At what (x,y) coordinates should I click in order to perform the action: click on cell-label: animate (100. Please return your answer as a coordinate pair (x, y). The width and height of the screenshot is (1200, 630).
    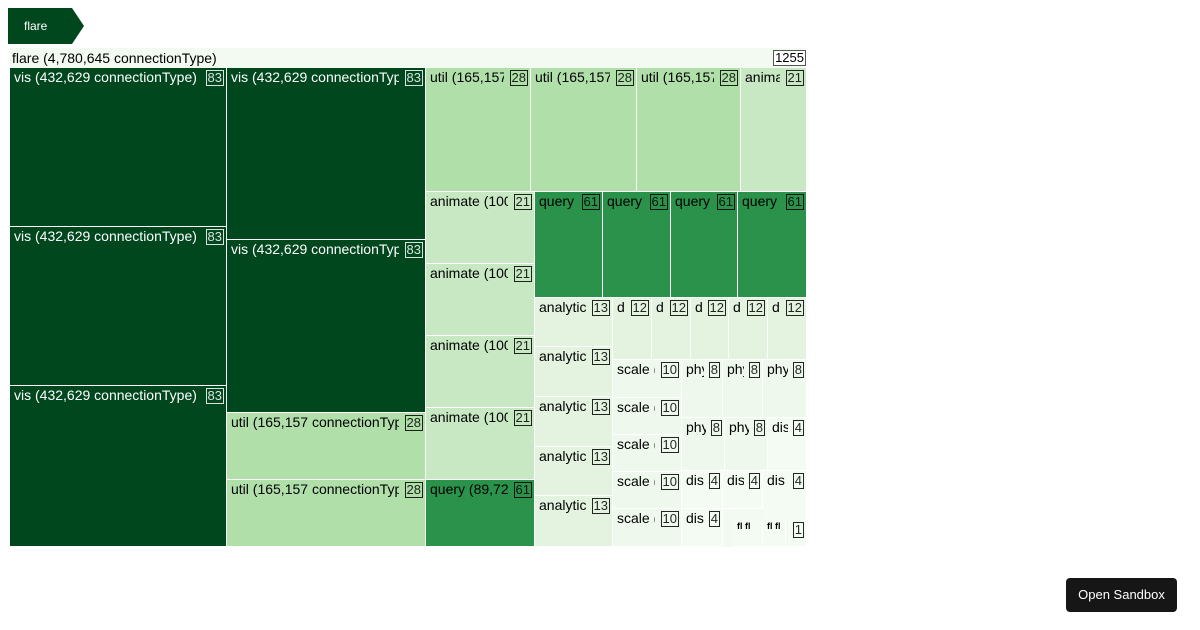
    Looking at the image, I should click on (469, 345).